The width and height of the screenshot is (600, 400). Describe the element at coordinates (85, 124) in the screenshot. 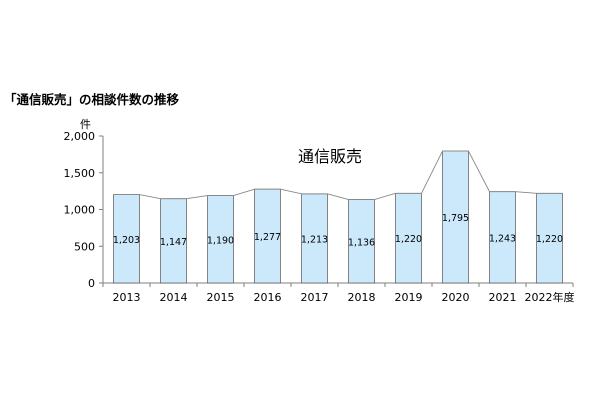

I see `y-axis-unit-label: 件` at that location.